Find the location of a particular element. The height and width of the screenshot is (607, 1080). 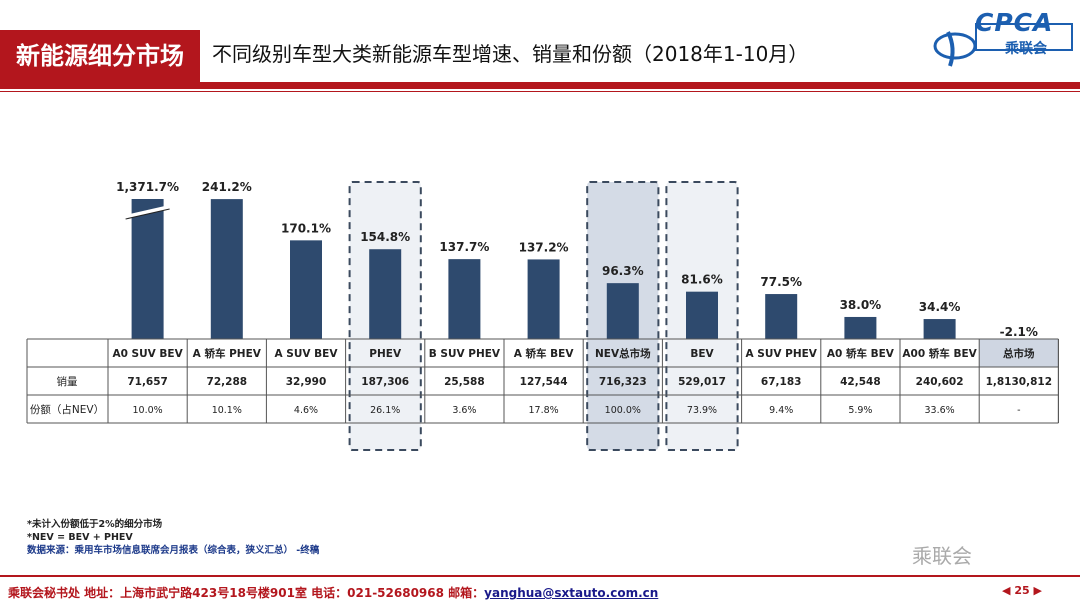

axis-break is located at coordinates (148, 212).